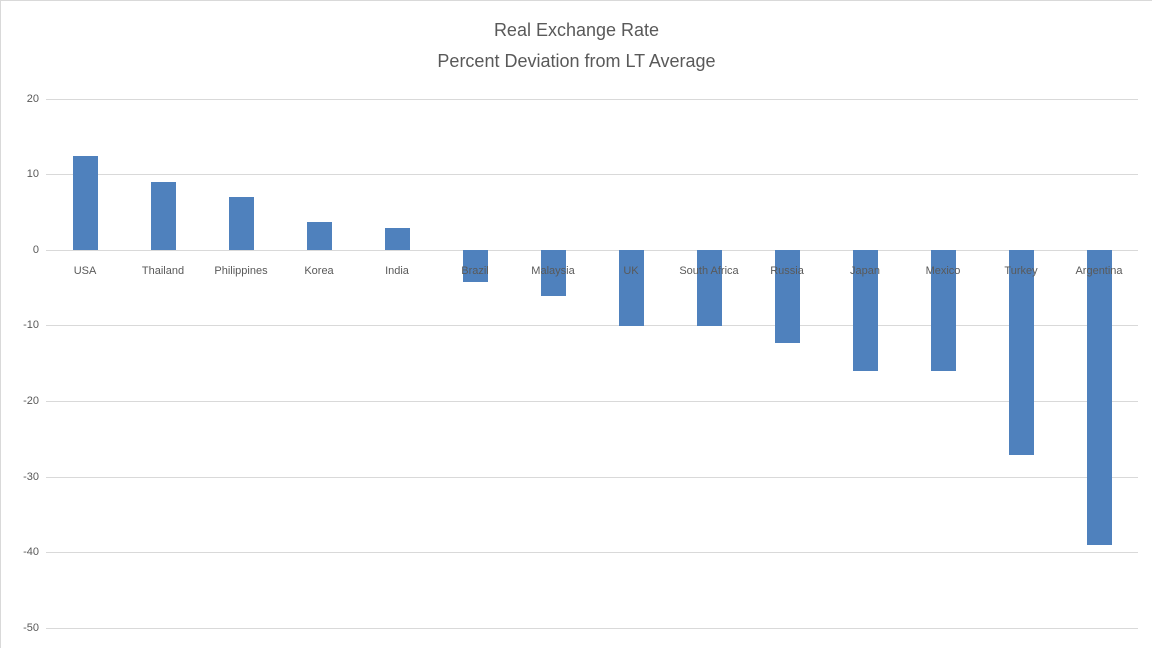 This screenshot has width=1152, height=648. I want to click on x-category-label: Malaysia, so click(553, 271).